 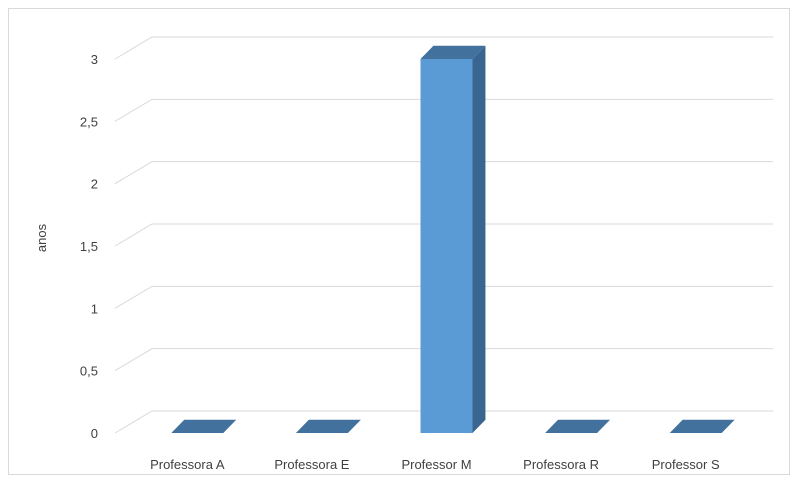 I want to click on y-tick-label: 3, so click(x=94, y=59).